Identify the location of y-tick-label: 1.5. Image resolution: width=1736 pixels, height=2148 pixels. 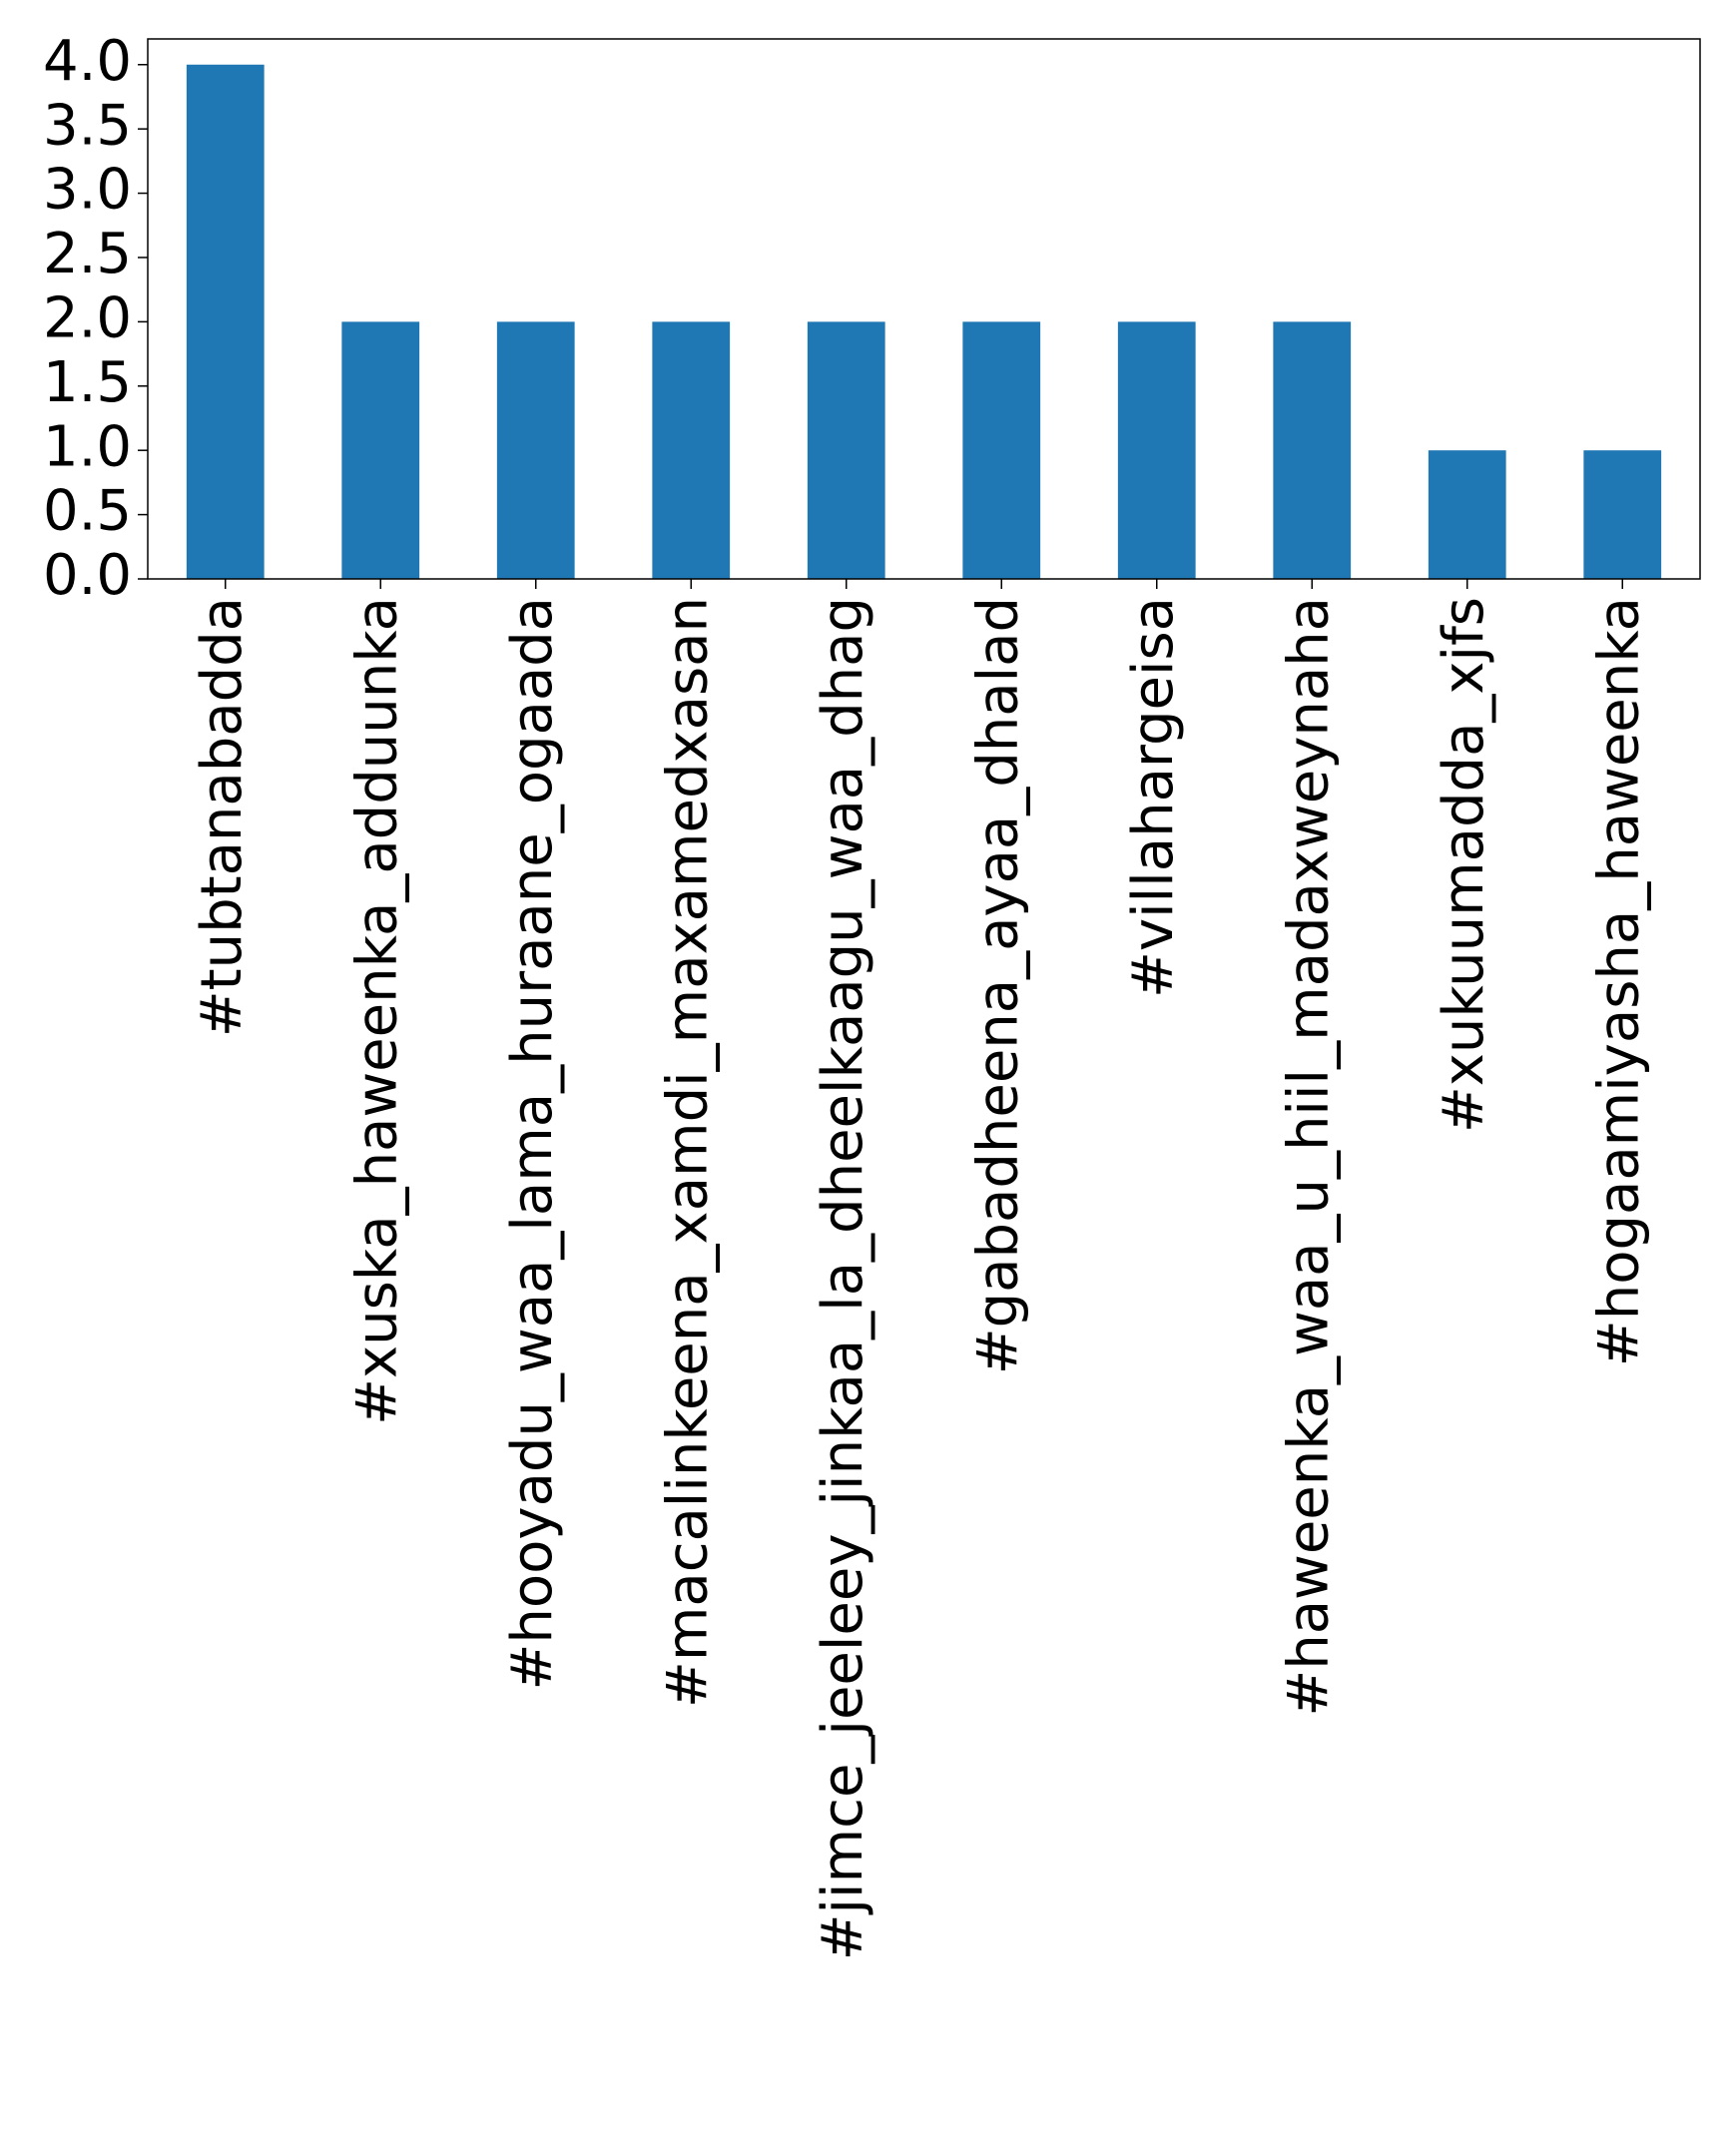
(87, 382).